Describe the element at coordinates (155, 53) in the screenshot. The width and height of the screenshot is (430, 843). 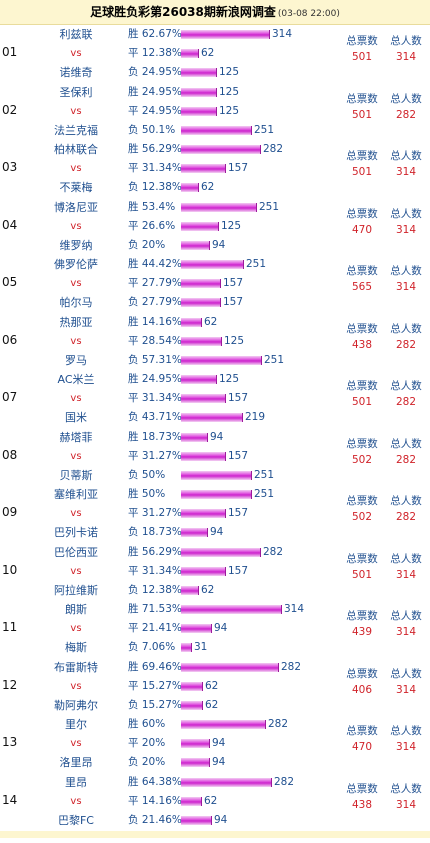
I see `option-percentage: 平 12.38%` at that location.